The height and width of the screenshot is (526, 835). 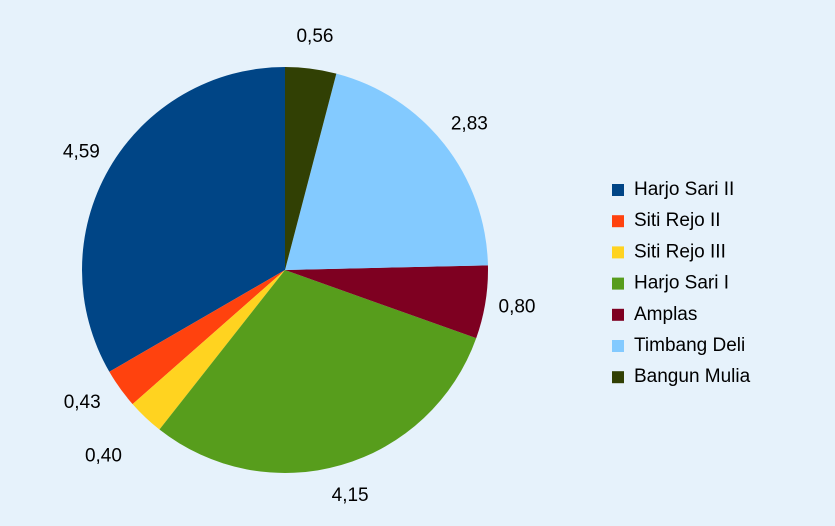 I want to click on legend-label: Siti Rejo III, so click(x=680, y=251).